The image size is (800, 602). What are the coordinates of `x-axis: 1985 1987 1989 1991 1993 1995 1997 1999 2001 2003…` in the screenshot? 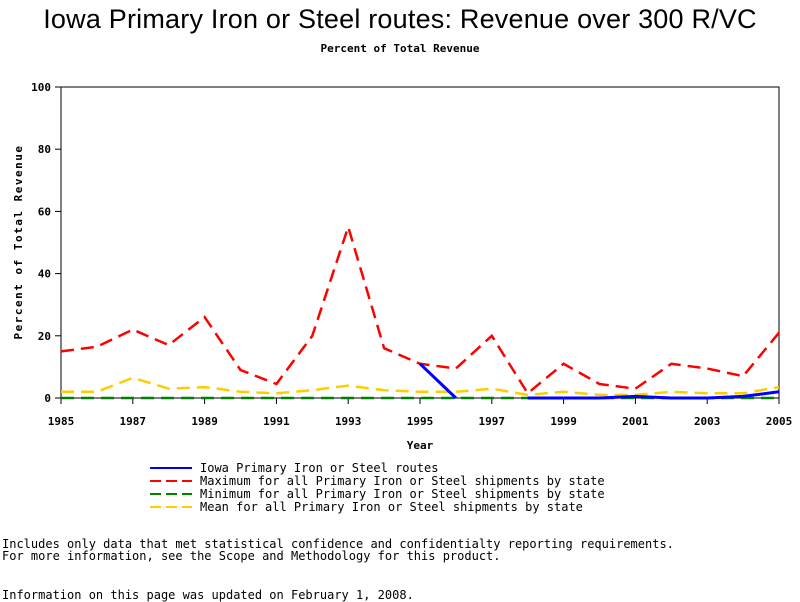 It's located at (420, 413).